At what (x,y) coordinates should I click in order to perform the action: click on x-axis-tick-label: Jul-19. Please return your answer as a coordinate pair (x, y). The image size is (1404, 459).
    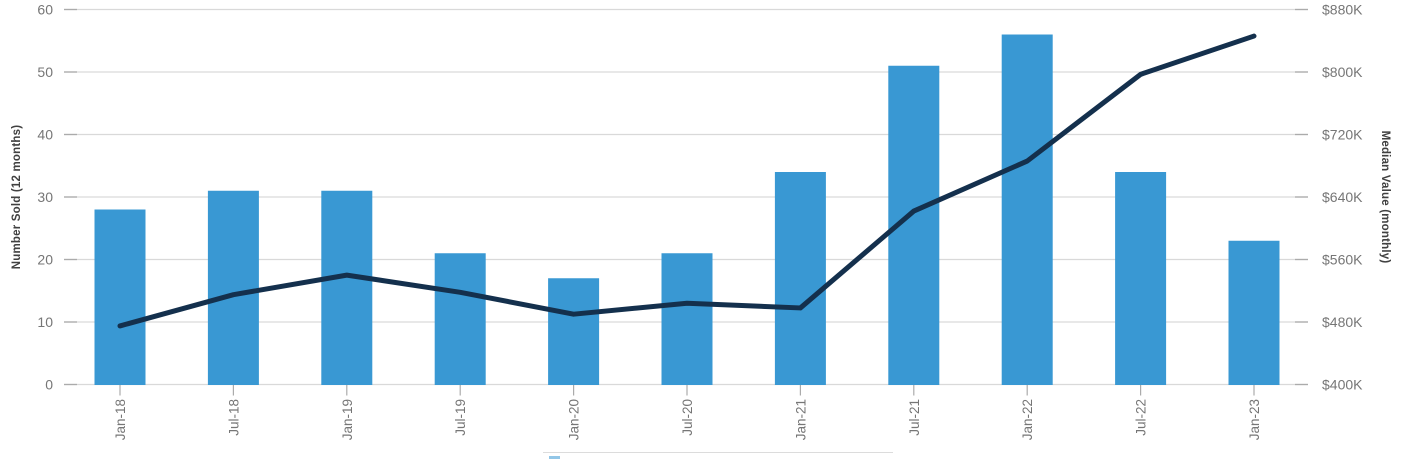
    Looking at the image, I should click on (460, 417).